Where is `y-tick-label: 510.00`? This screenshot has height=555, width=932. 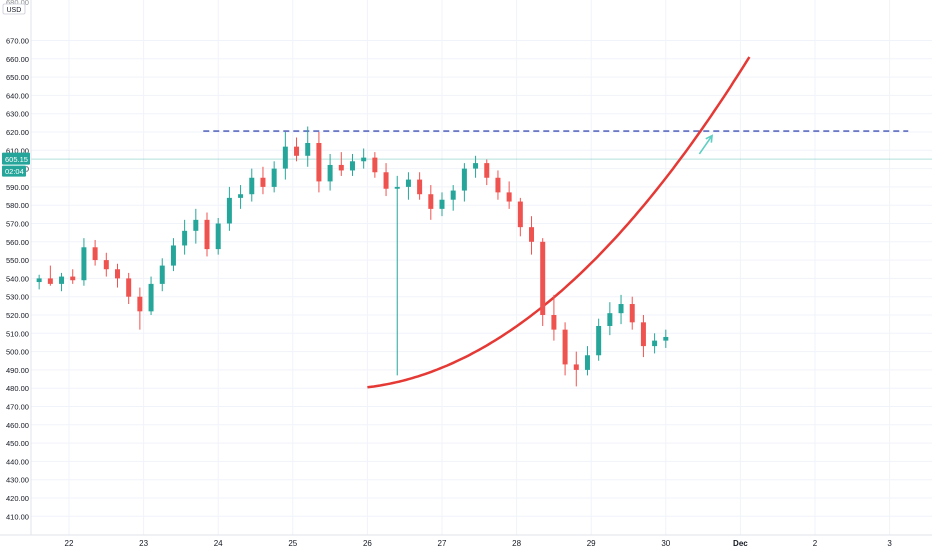 y-tick-label: 510.00 is located at coordinates (17, 333).